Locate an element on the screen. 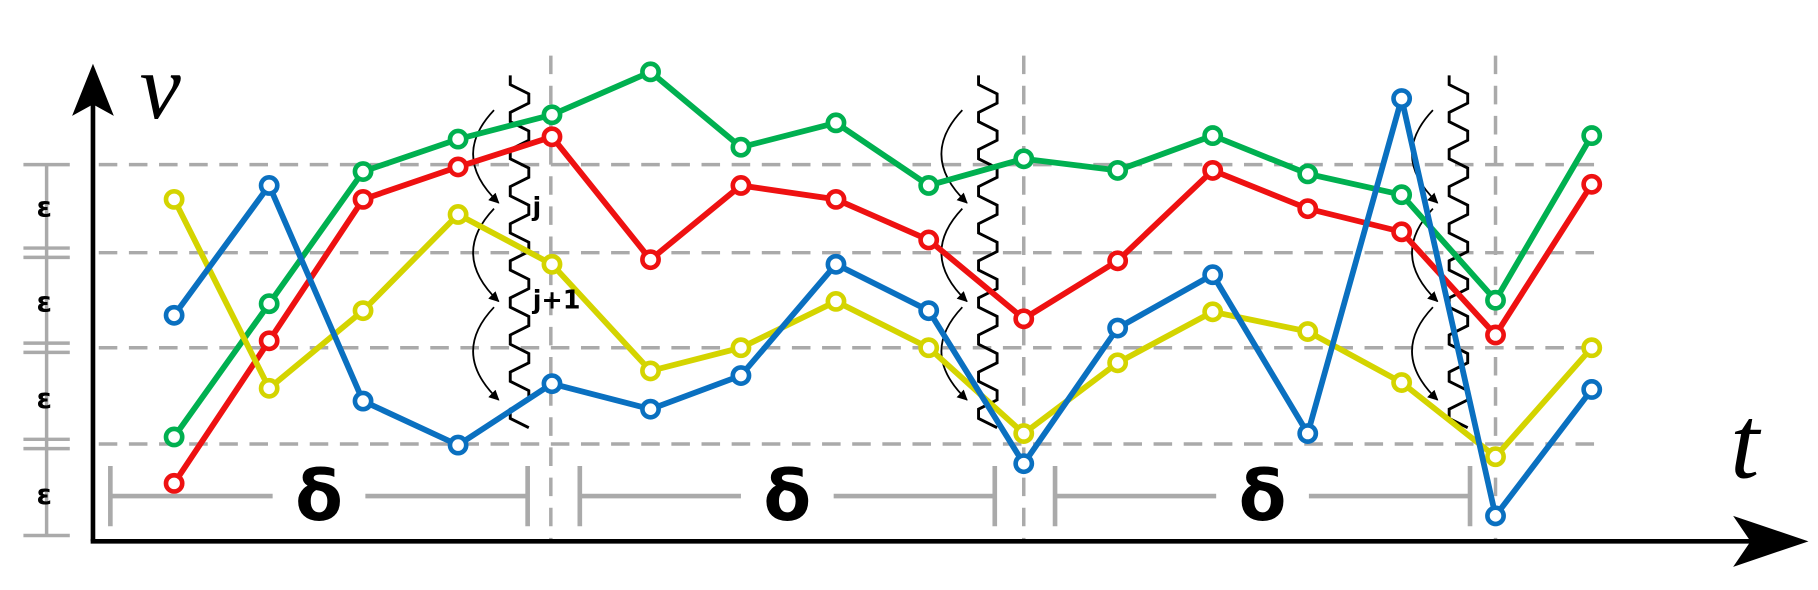 Image resolution: width=1818 pixels, height=590 pixels. x-arrow is located at coordinates (1771, 541).